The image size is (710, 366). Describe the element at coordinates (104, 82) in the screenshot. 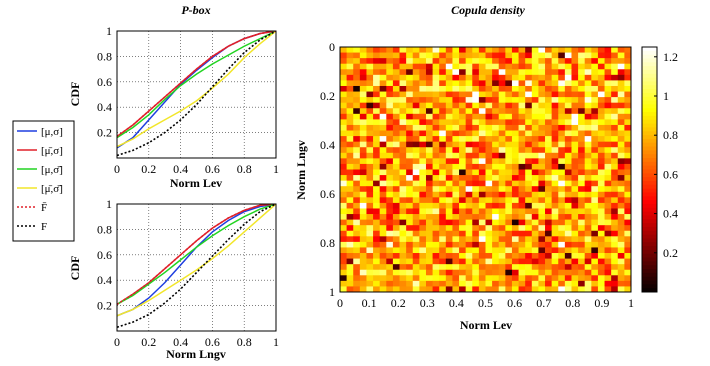

I see `y-tick-label: 0.6` at that location.